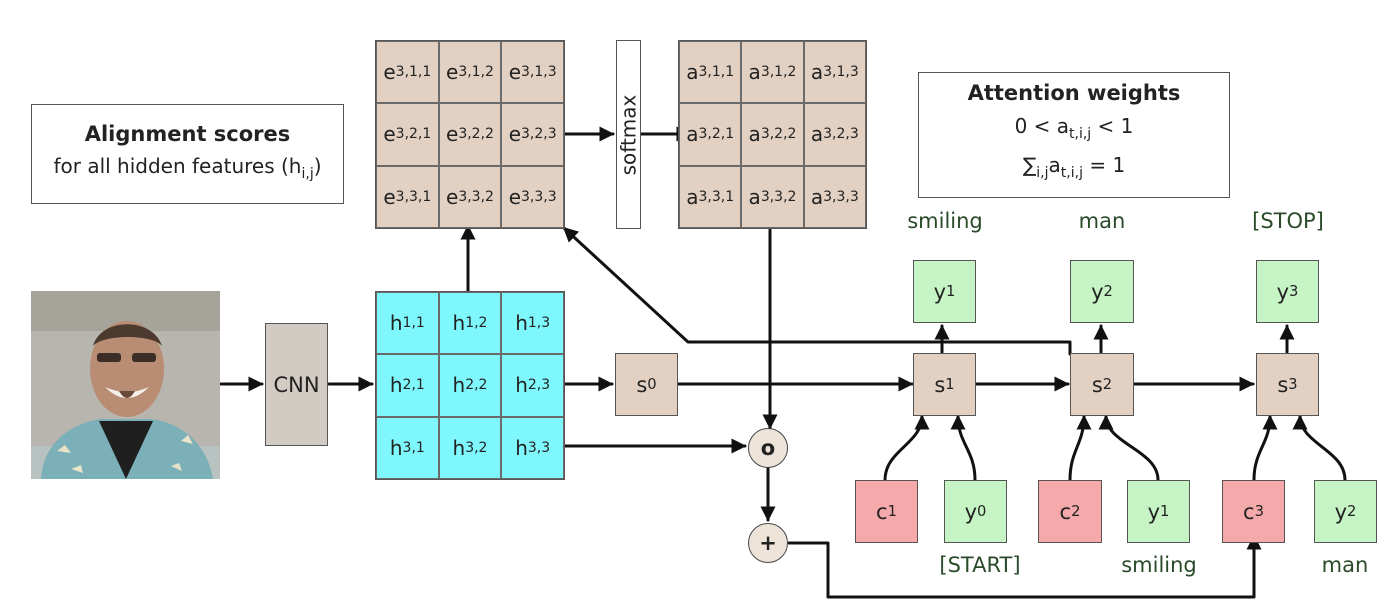  What do you see at coordinates (1129, 448) in the screenshot?
I see `arrow-y1-to-s2` at bounding box center [1129, 448].